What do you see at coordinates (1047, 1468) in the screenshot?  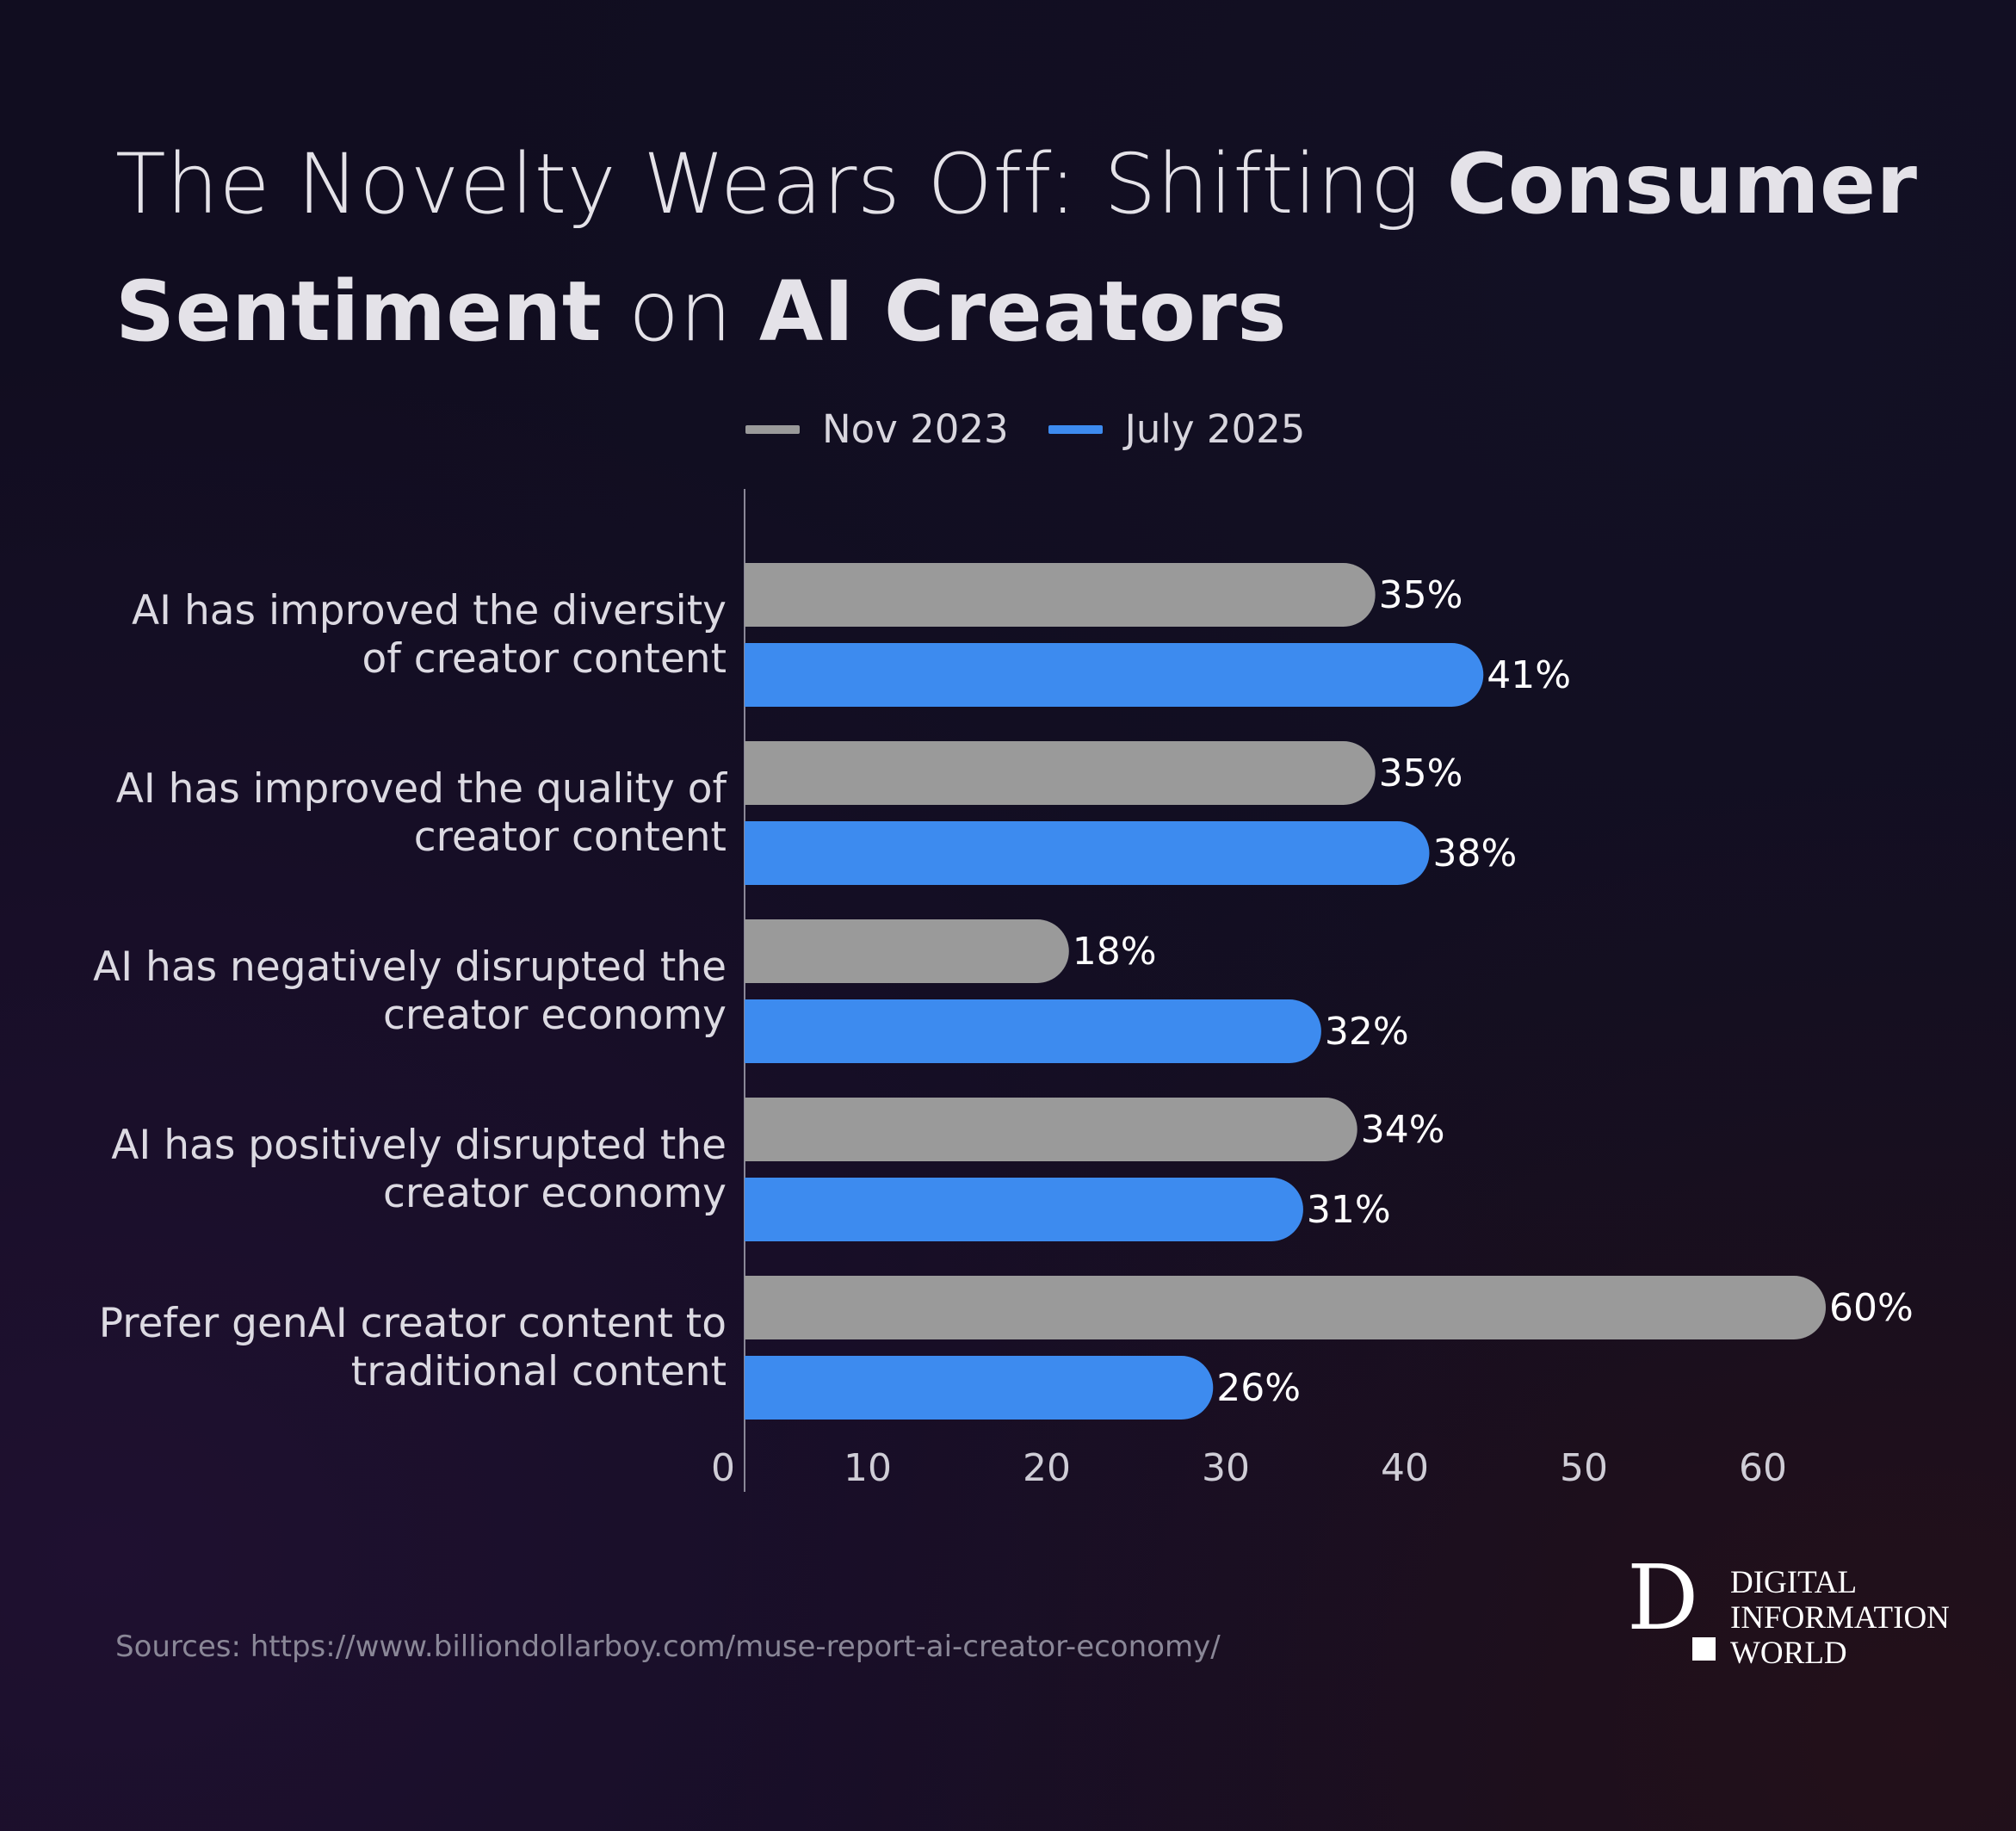 I see `x-tick-label: 20` at bounding box center [1047, 1468].